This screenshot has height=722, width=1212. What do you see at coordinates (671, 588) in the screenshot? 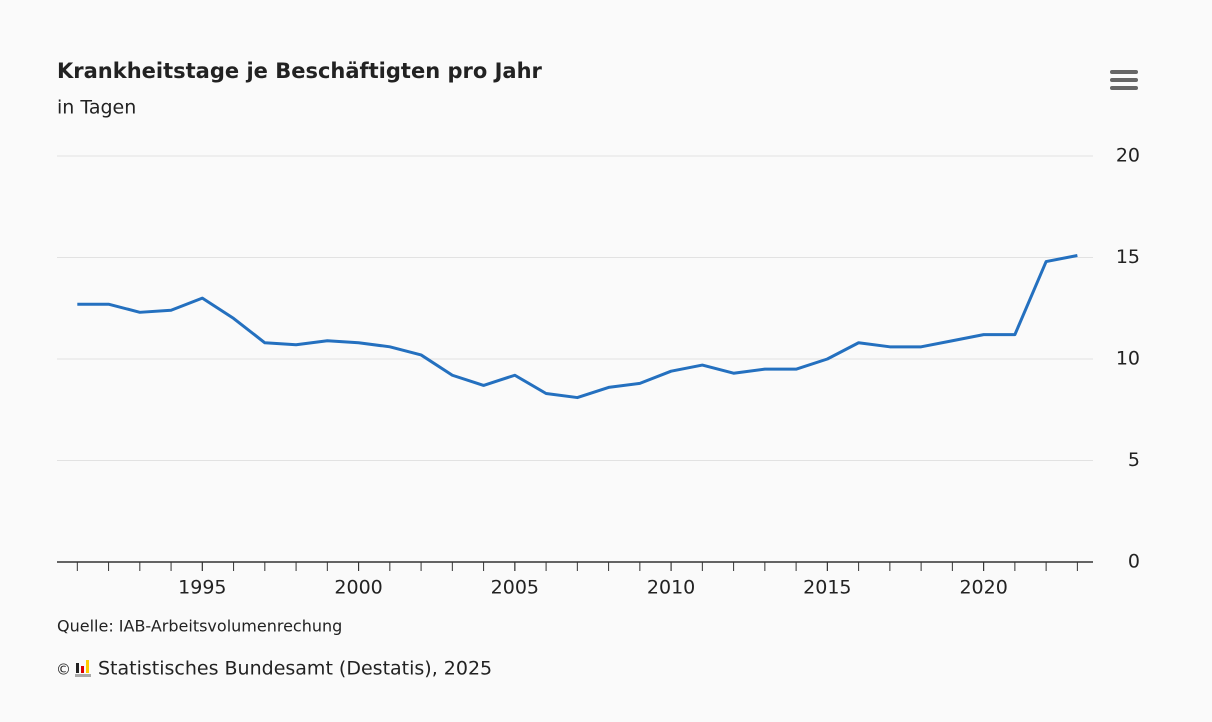
I see `x-tick-label: 2010` at bounding box center [671, 588].